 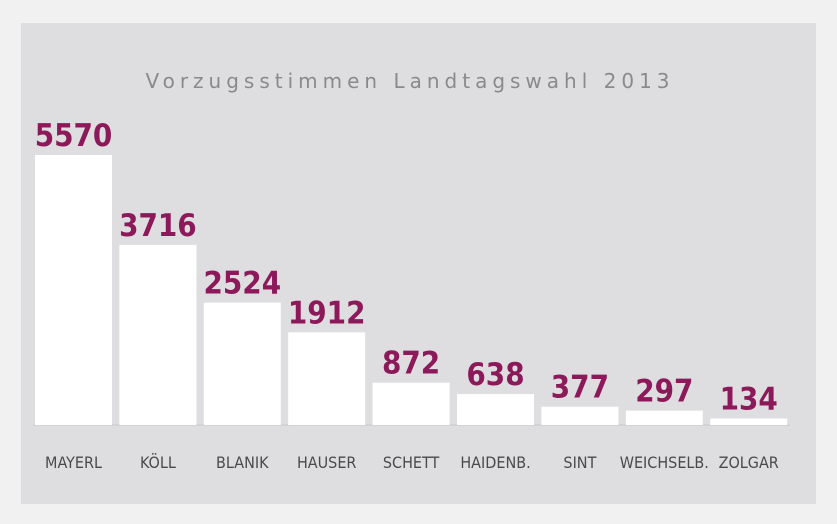 I want to click on value-label-2: 2524, so click(x=242, y=284).